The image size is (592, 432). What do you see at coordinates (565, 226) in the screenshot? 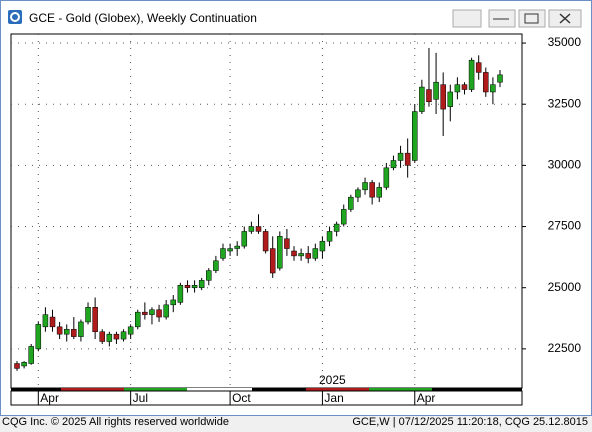
I see `y-tick-label: 27500` at bounding box center [565, 226].